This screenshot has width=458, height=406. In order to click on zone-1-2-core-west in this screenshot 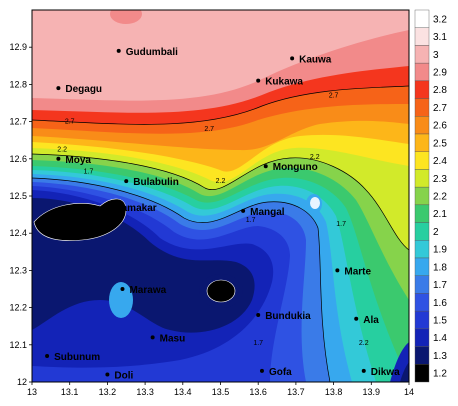, I will do `click(80, 219)`.